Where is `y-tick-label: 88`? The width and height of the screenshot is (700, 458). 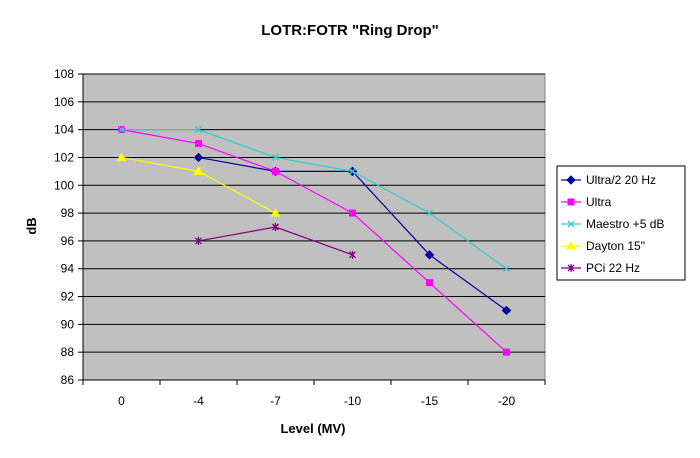 y-tick-label: 88 is located at coordinates (68, 352).